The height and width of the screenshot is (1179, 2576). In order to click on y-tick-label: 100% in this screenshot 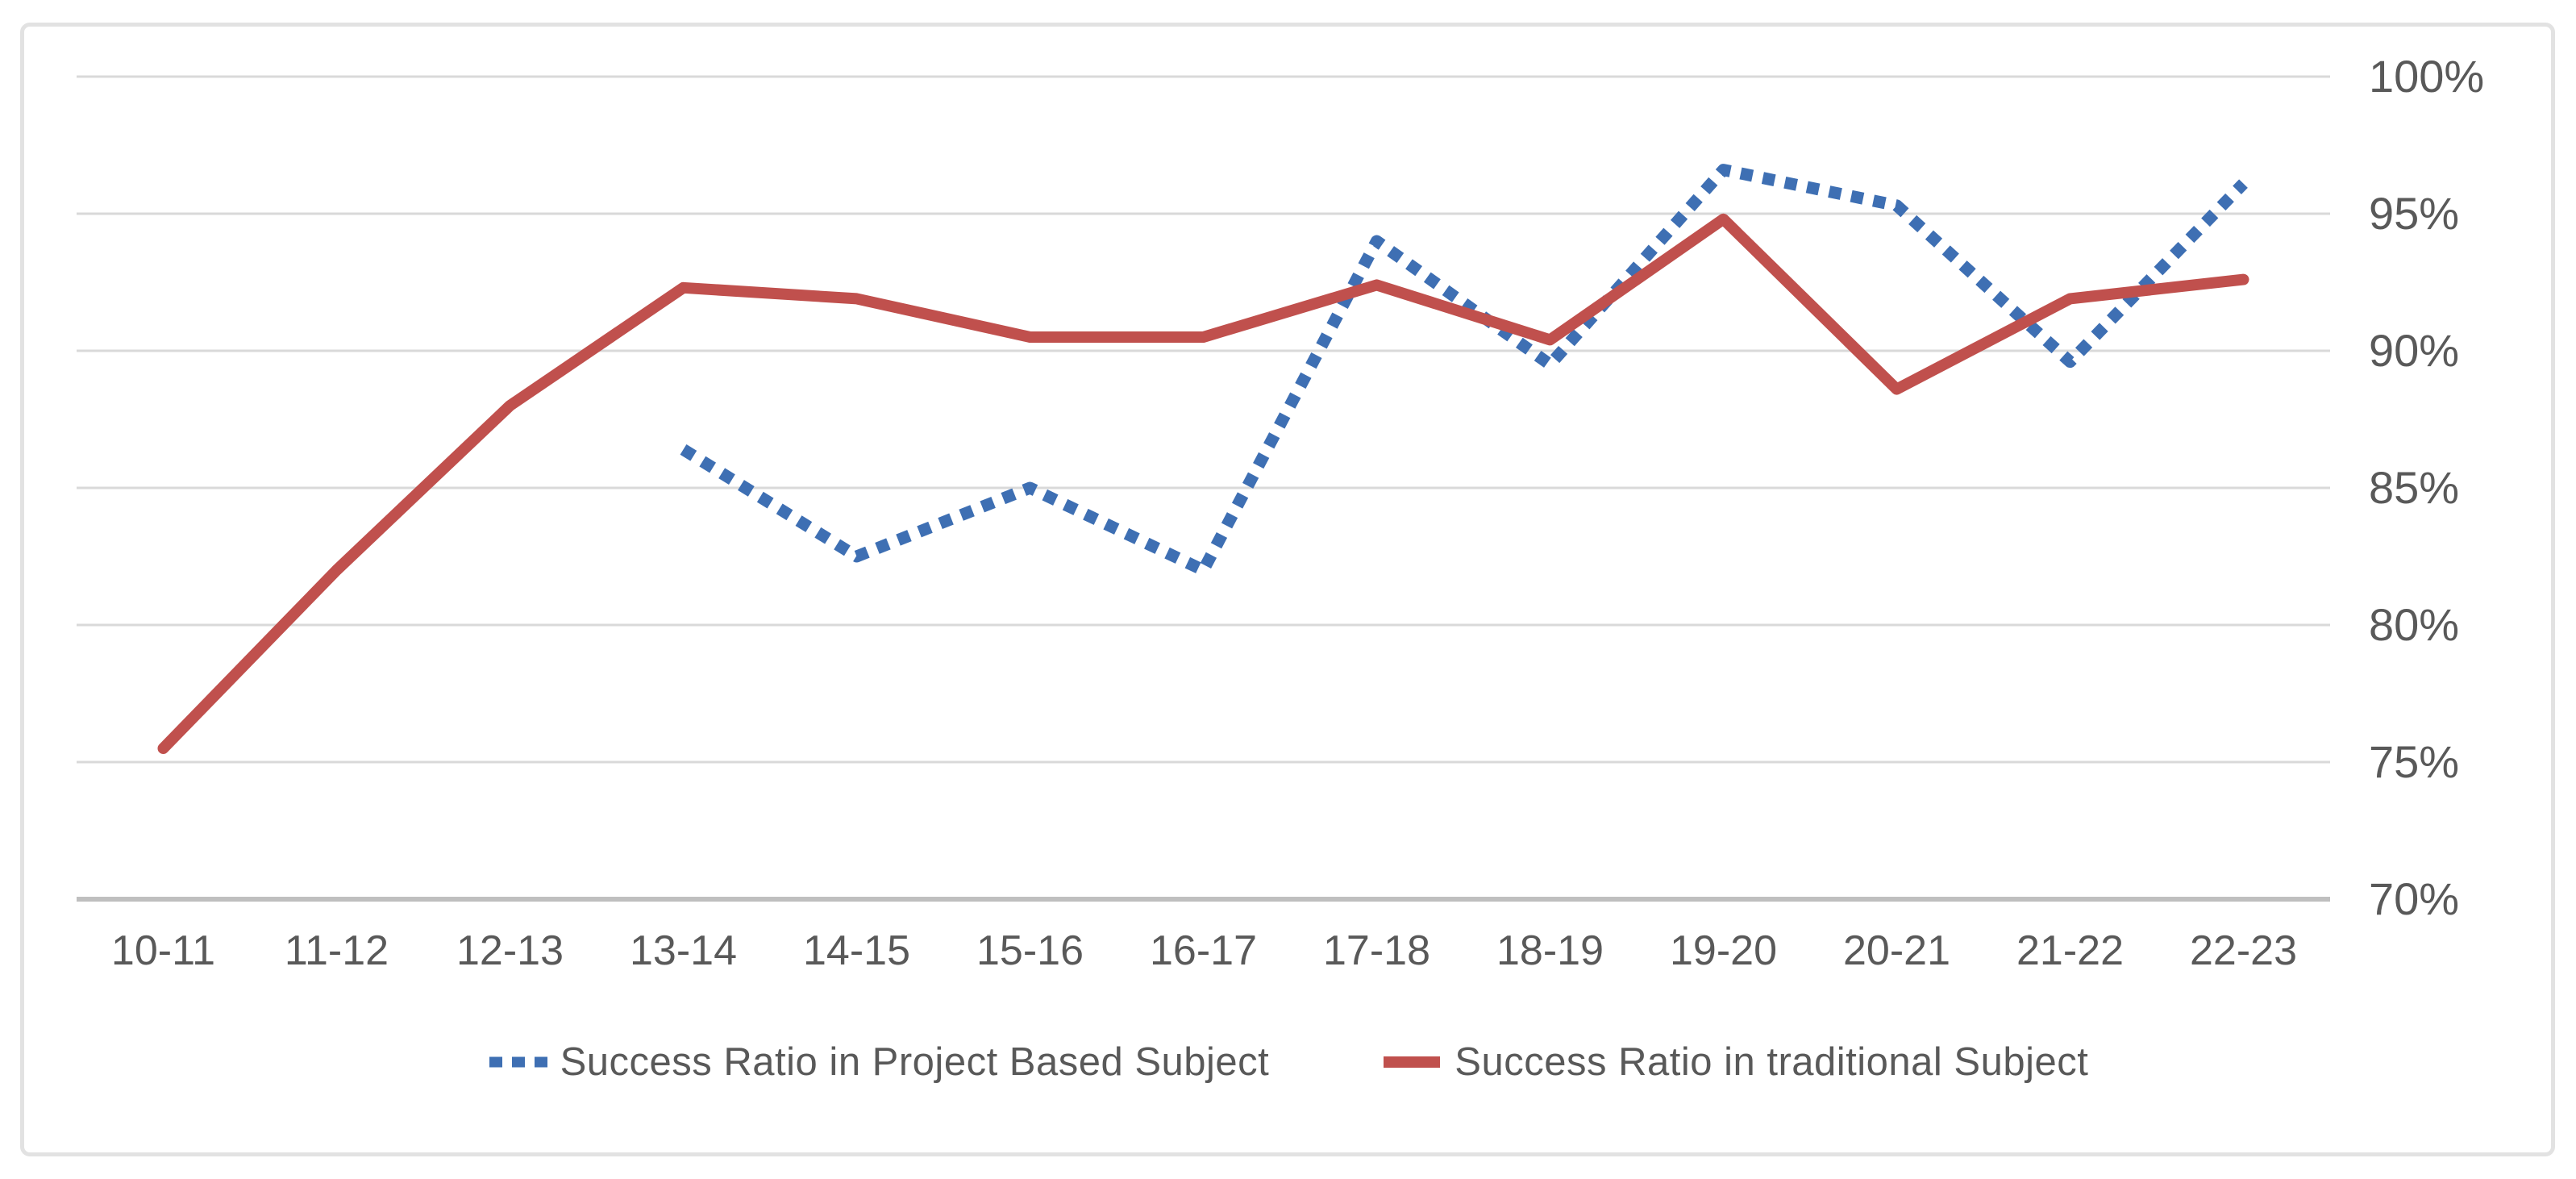, I will do `click(2427, 77)`.